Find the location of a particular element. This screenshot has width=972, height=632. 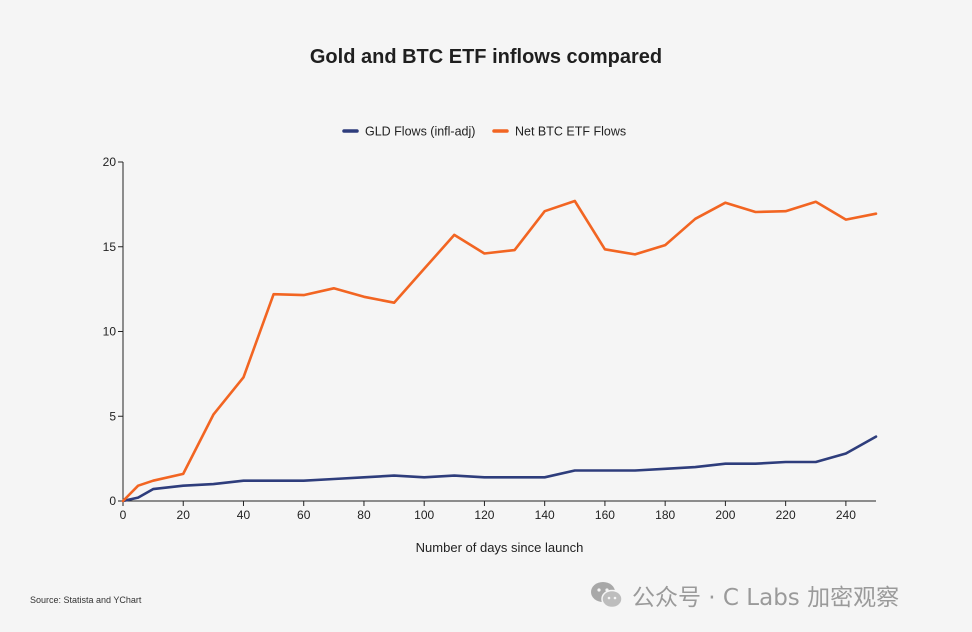

x-tick-label: 80 is located at coordinates (364, 515).